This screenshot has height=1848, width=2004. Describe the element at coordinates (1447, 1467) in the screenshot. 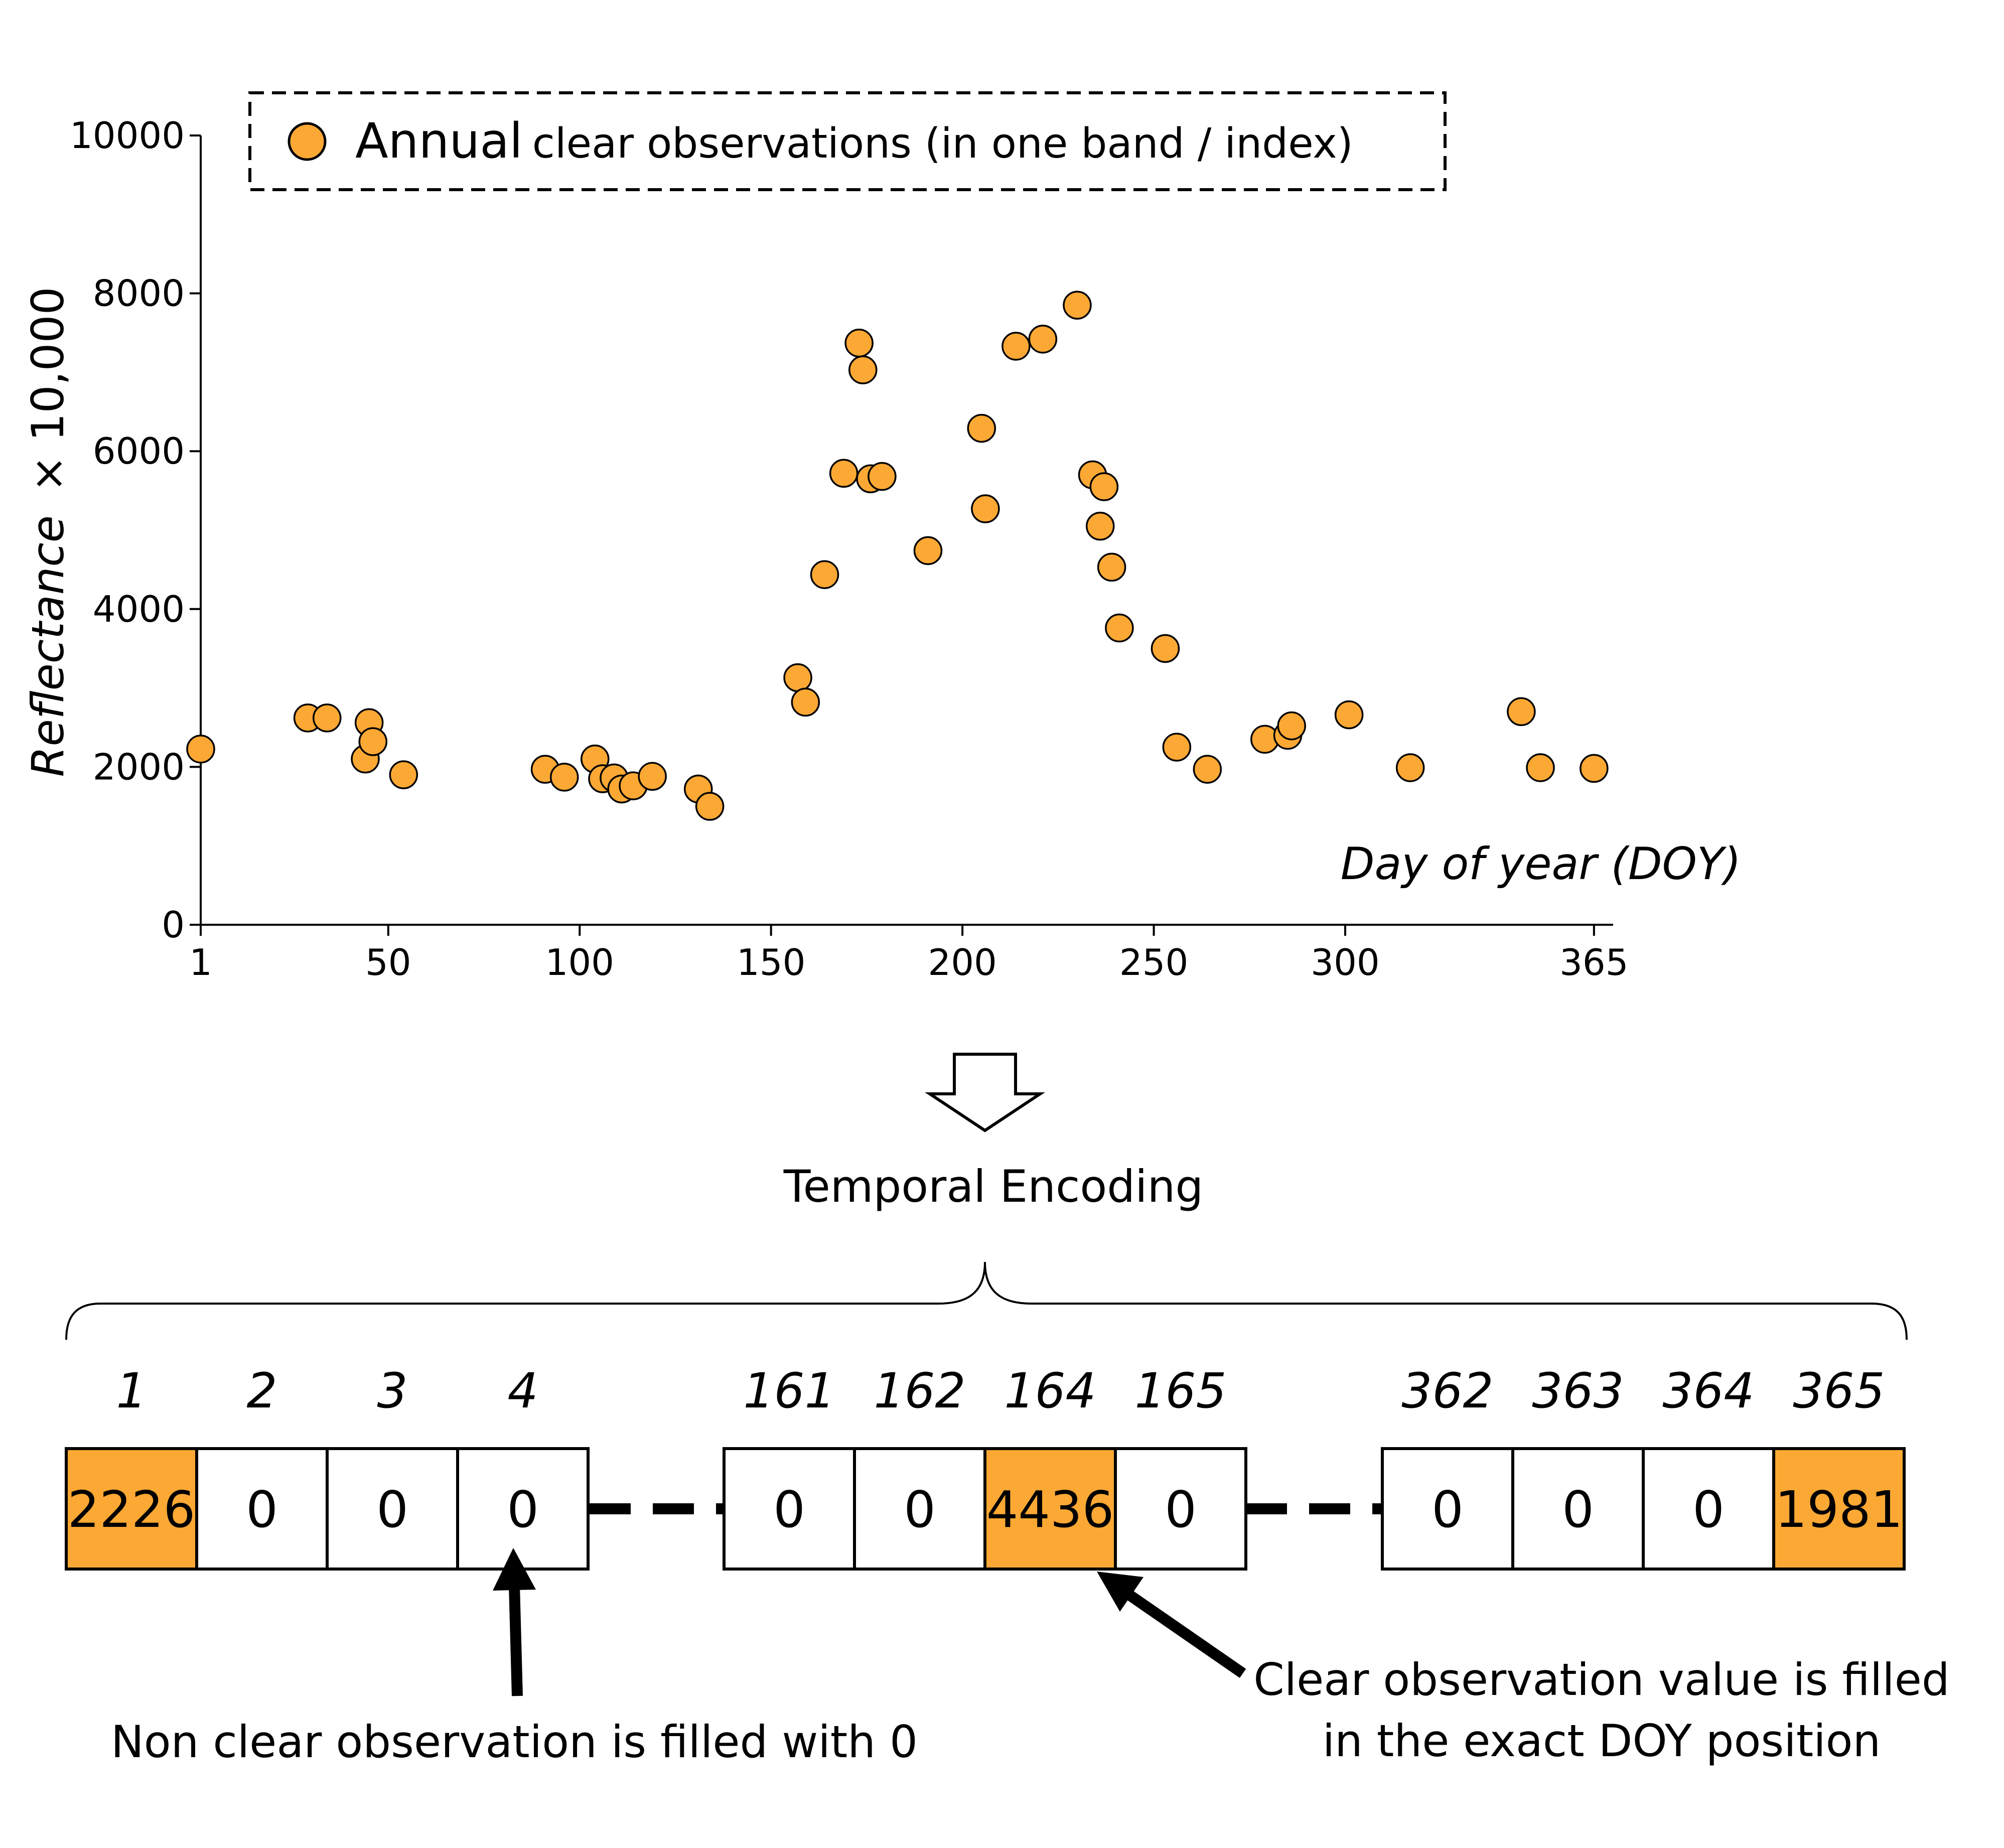

I see `encoding-cell: 0 362` at that location.